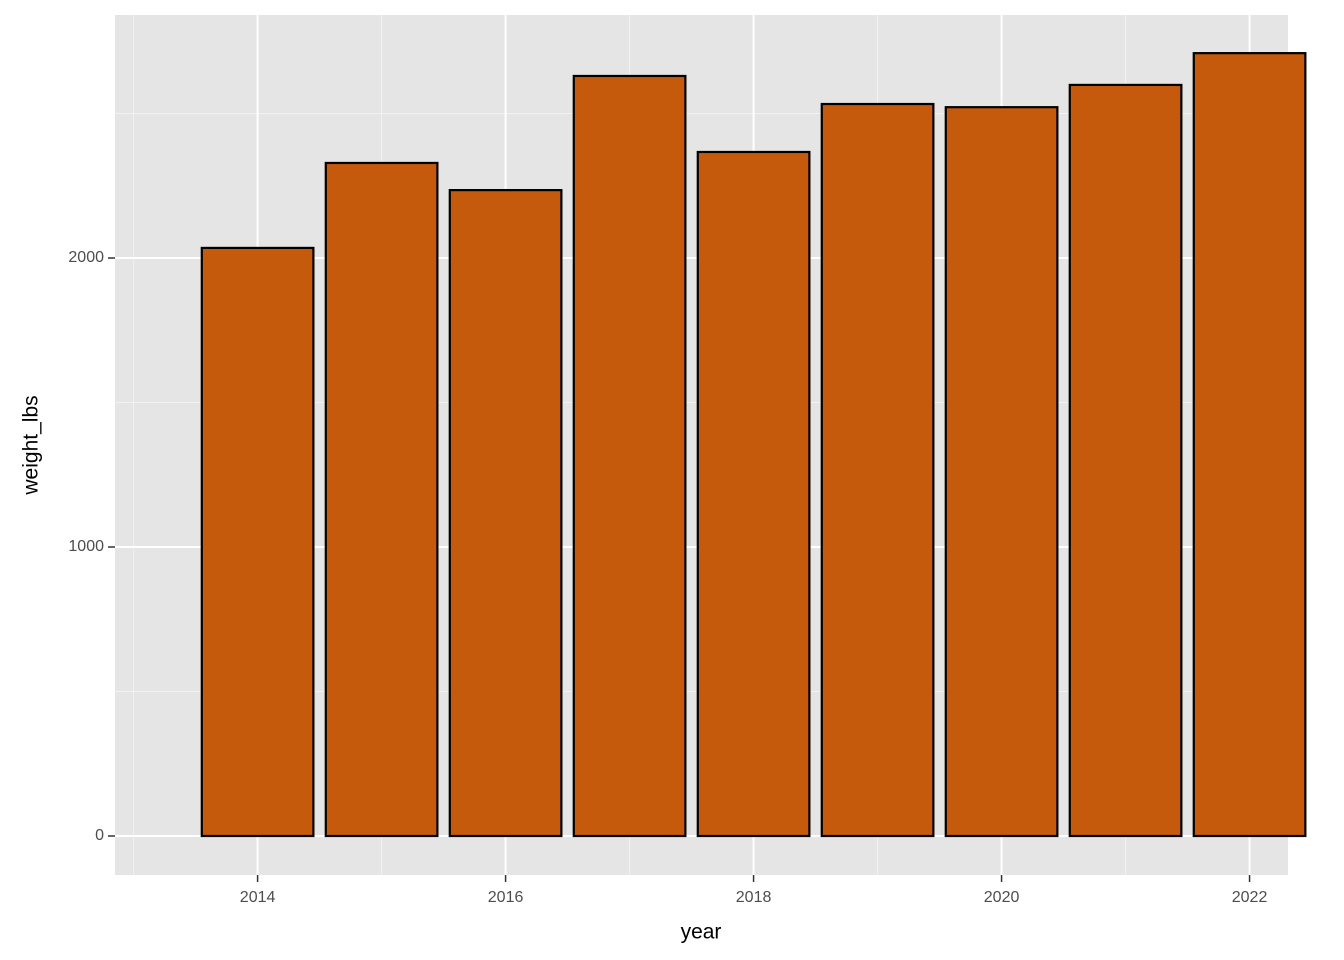 The image size is (1344, 960). What do you see at coordinates (701, 932) in the screenshot?
I see `x-axis-title: year` at bounding box center [701, 932].